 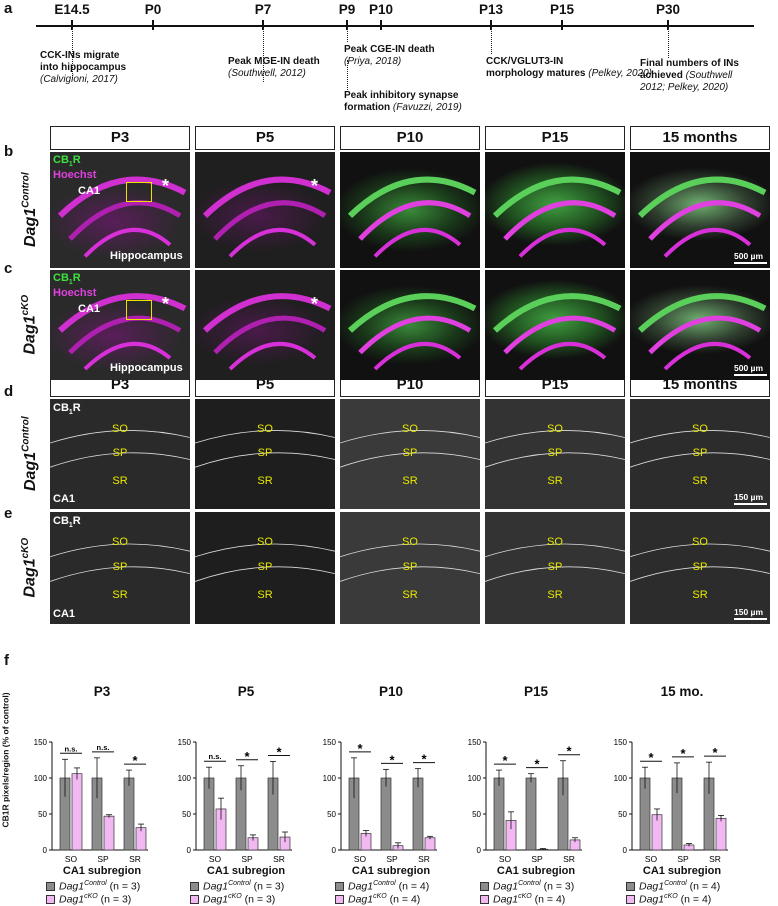 What do you see at coordinates (129, 814) in the screenshot?
I see `bar-control-sr` at bounding box center [129, 814].